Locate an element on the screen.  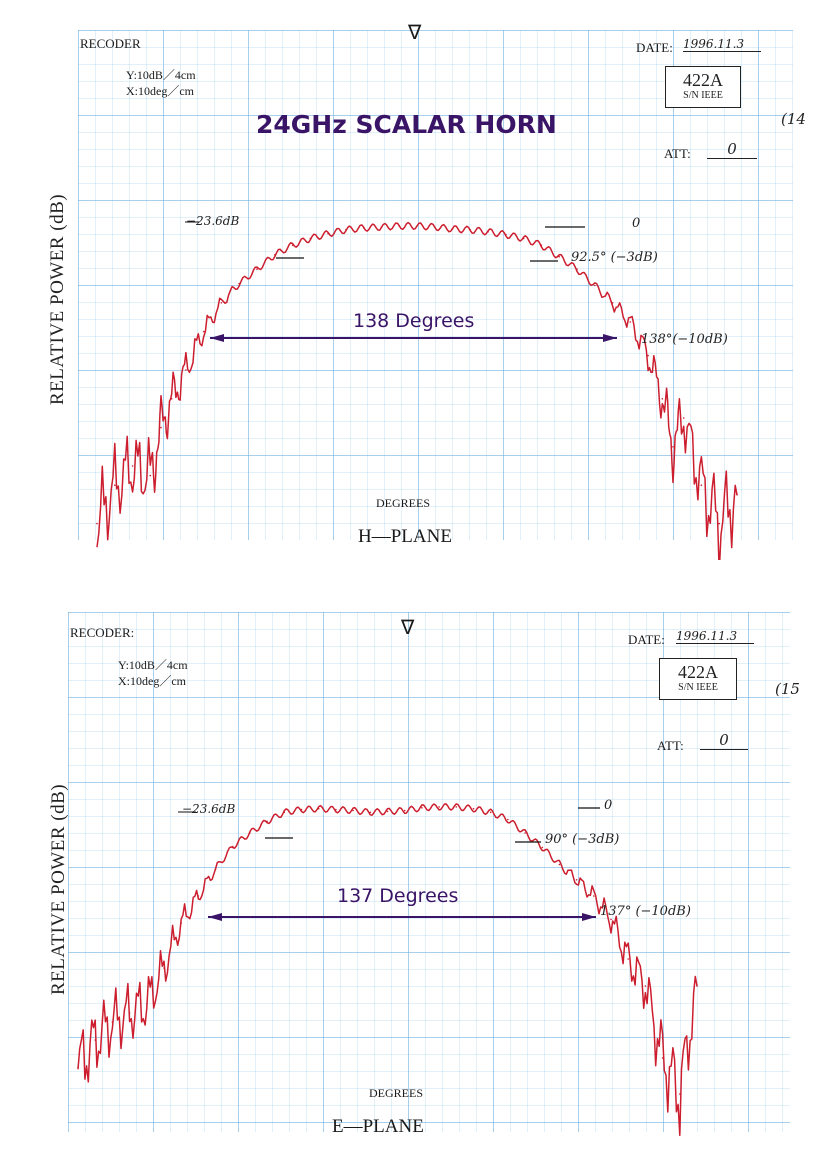
recorder-label-e: RECODER: is located at coordinates (102, 632).